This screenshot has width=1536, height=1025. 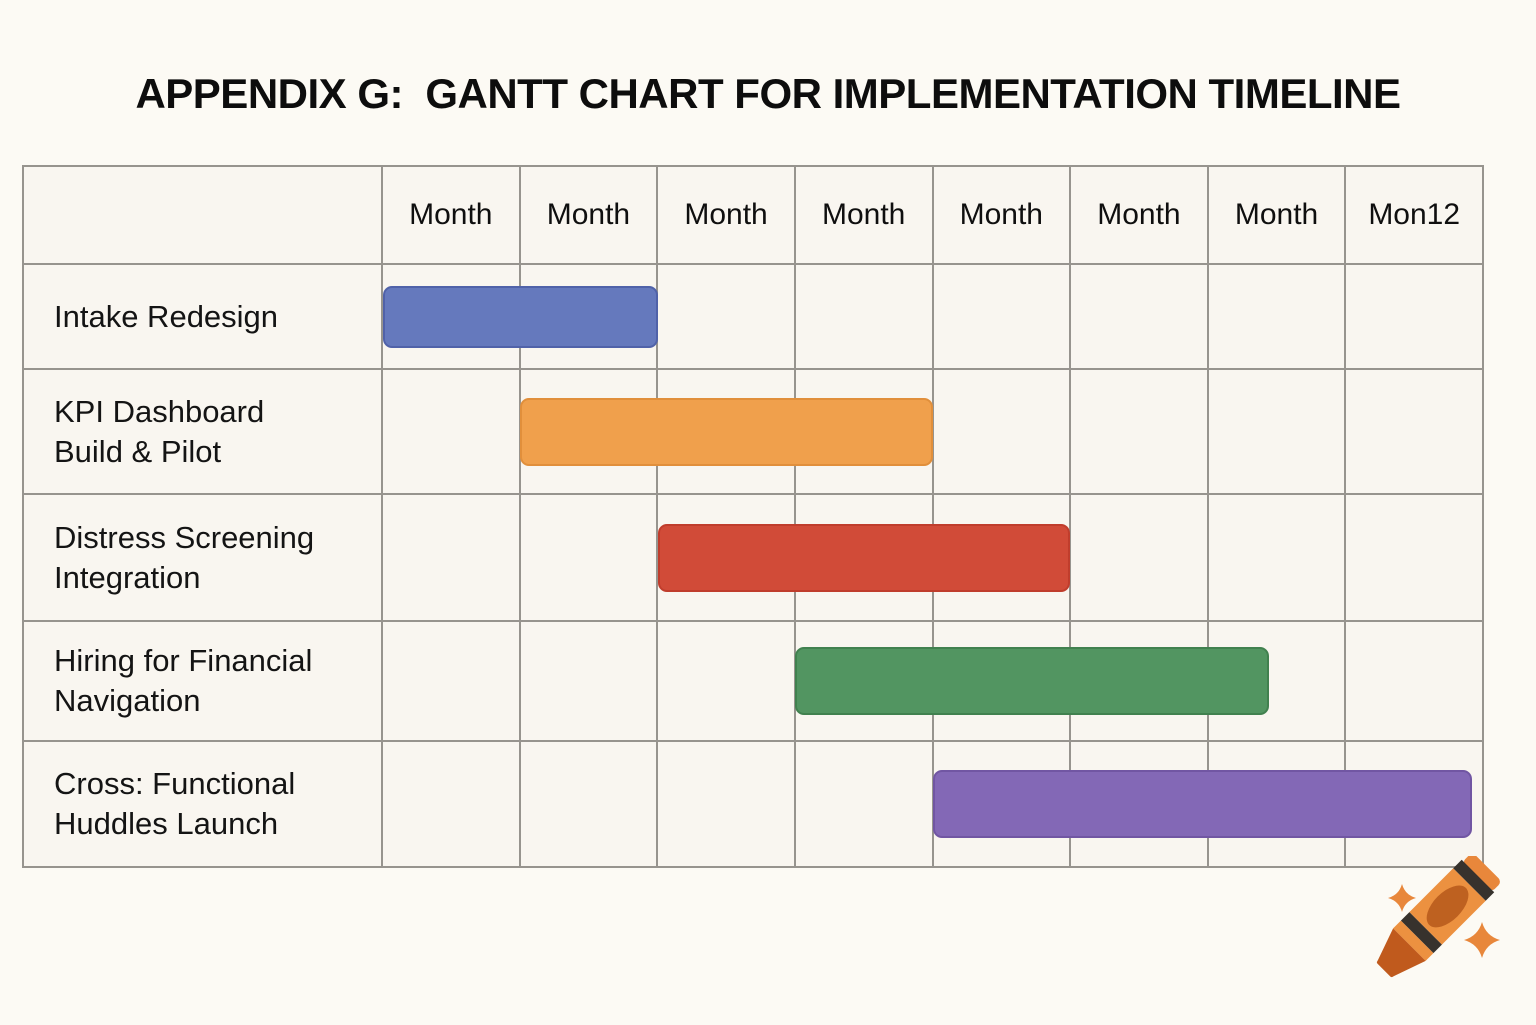 I want to click on header-months: Month Month Month Month Month Month Month Mon12, so click(x=932, y=215).